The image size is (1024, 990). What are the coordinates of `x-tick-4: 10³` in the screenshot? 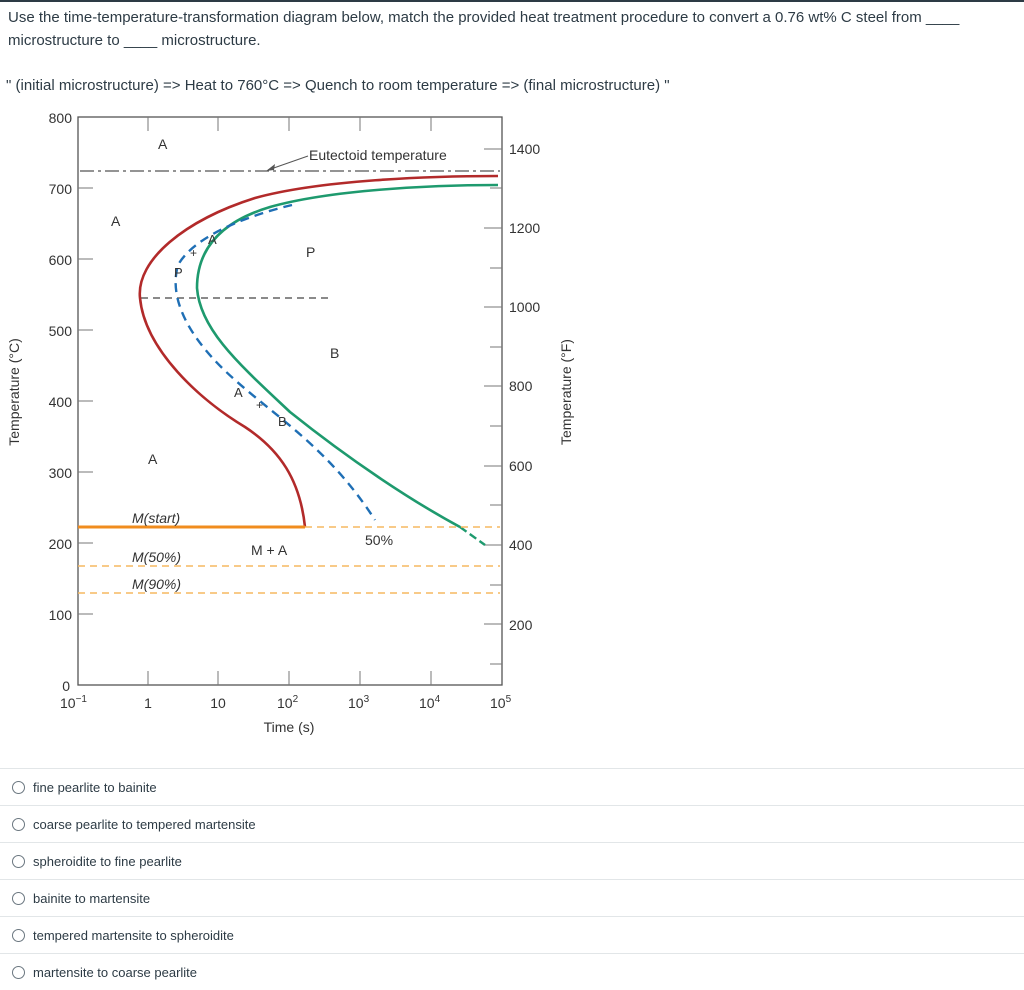 It's located at (359, 702).